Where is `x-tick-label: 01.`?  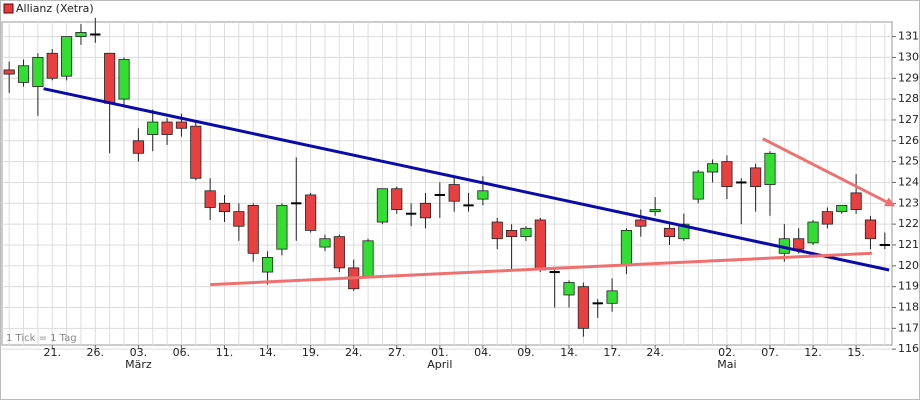 x-tick-label: 01. is located at coordinates (440, 352).